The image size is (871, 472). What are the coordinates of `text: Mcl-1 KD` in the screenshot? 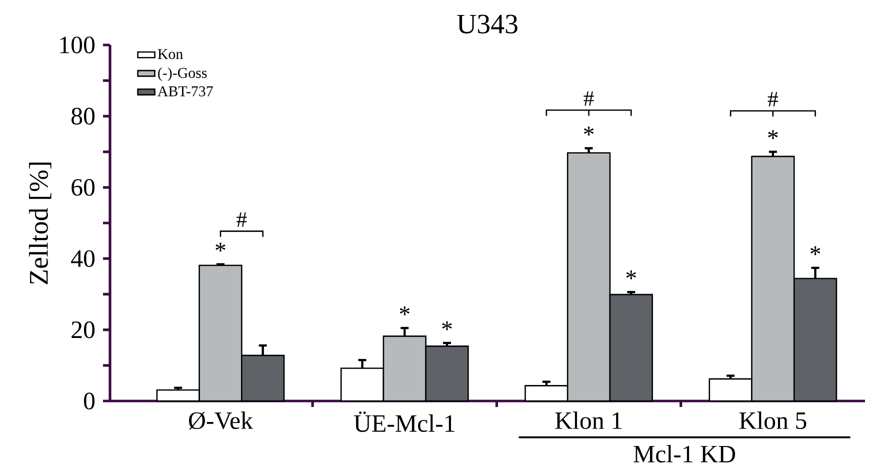 It's located at (685, 453).